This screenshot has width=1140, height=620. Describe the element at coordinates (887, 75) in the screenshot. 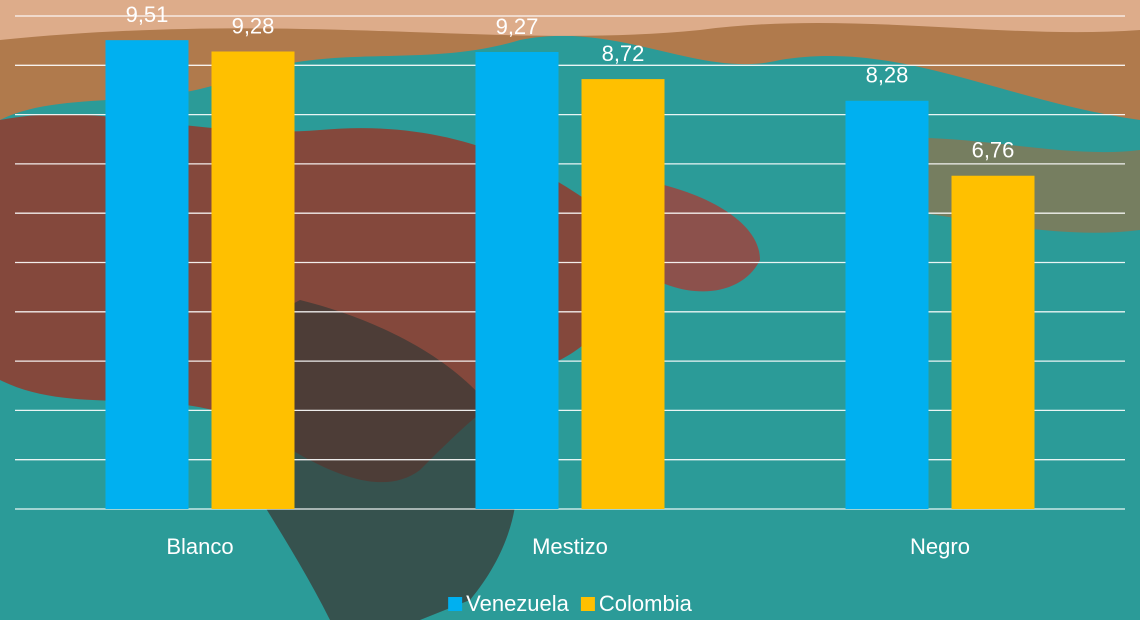

I see `value-label: 8,28` at that location.